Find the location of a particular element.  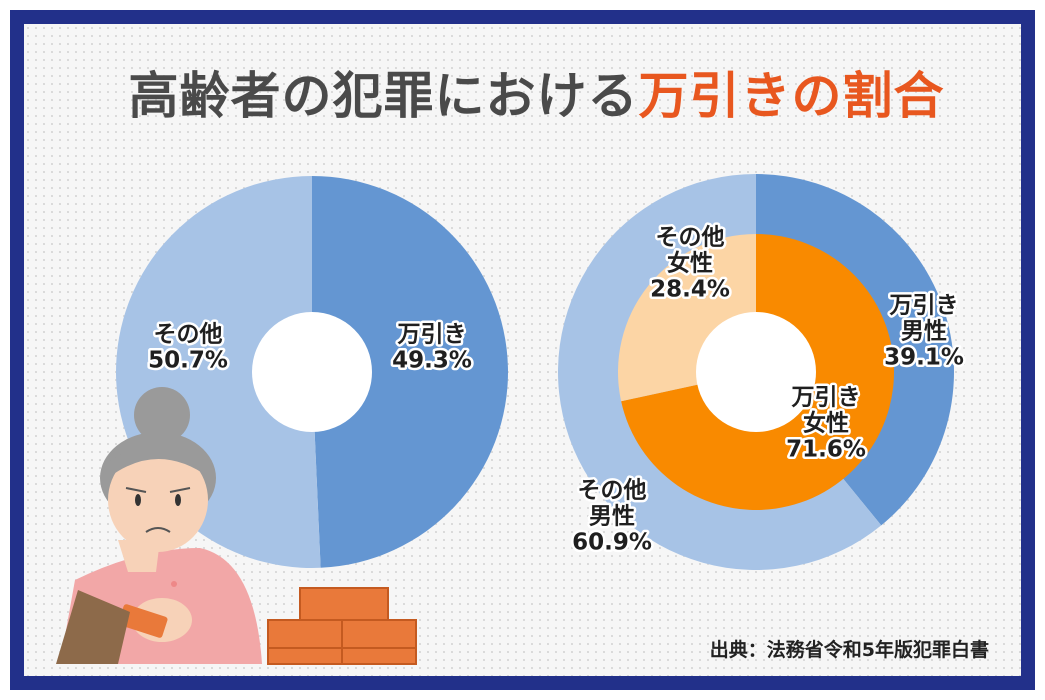

chart2-label-male-other-line-0: その他 is located at coordinates (612, 491).